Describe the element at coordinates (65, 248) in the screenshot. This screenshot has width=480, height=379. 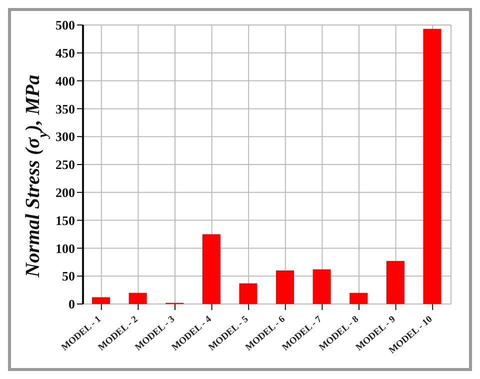
I see `y-tick-label: 100` at that location.